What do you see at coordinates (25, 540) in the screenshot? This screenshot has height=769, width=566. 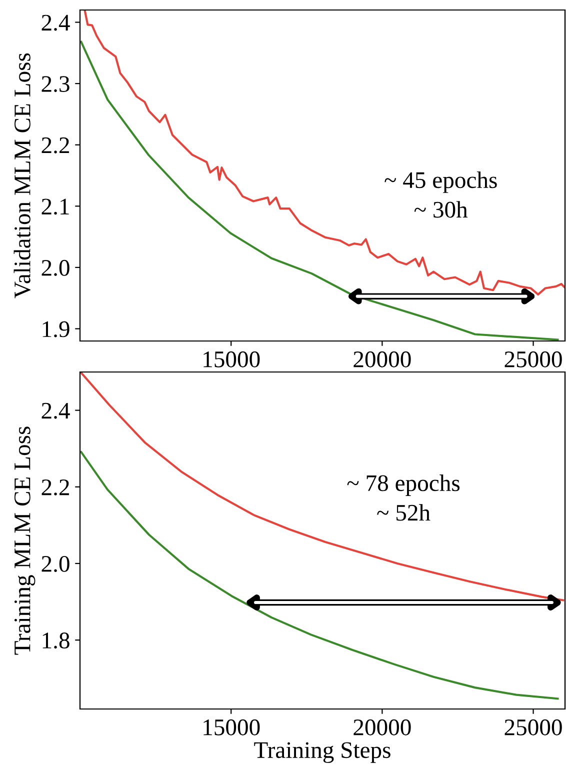 I see `y-axis-title: Training MLM CE Loss` at bounding box center [25, 540].